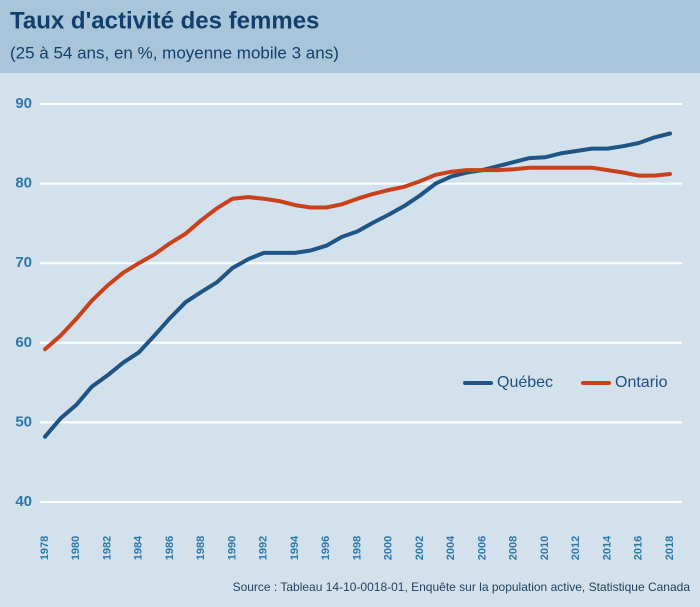 The height and width of the screenshot is (607, 700). I want to click on legend-label: Québec, so click(525, 382).